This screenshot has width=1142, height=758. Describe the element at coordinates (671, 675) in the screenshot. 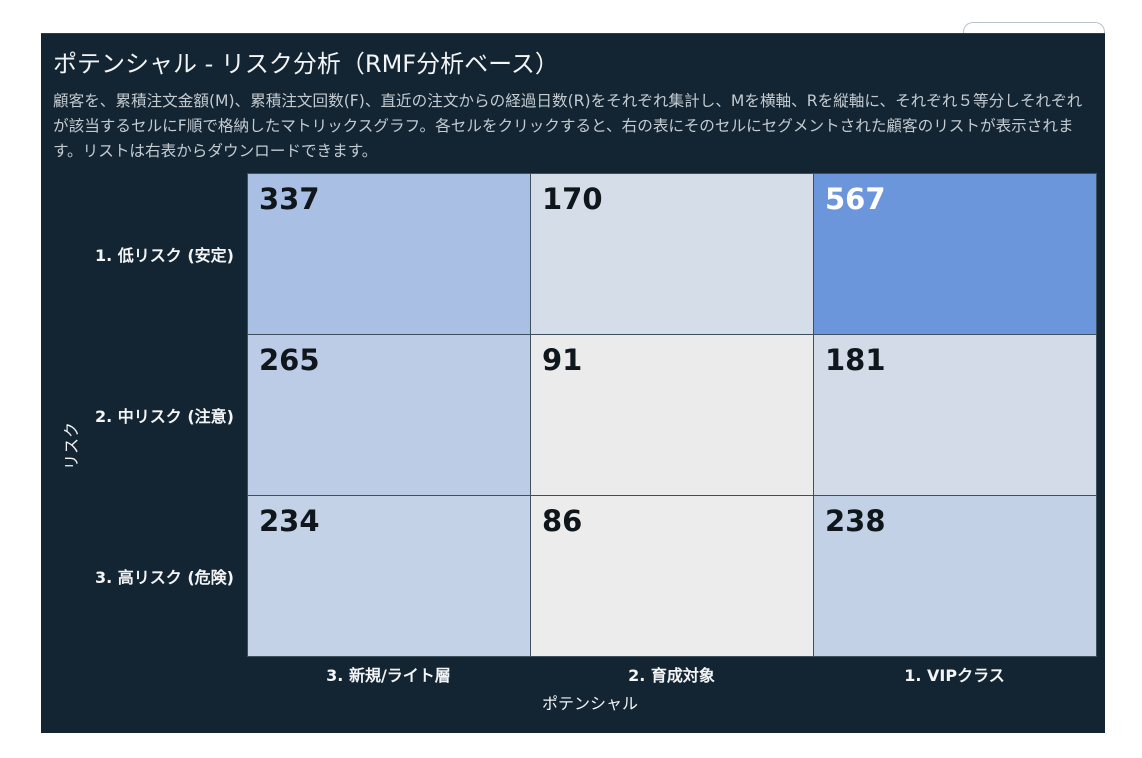

I see `col-label-nurture: 2. 育成対象` at that location.